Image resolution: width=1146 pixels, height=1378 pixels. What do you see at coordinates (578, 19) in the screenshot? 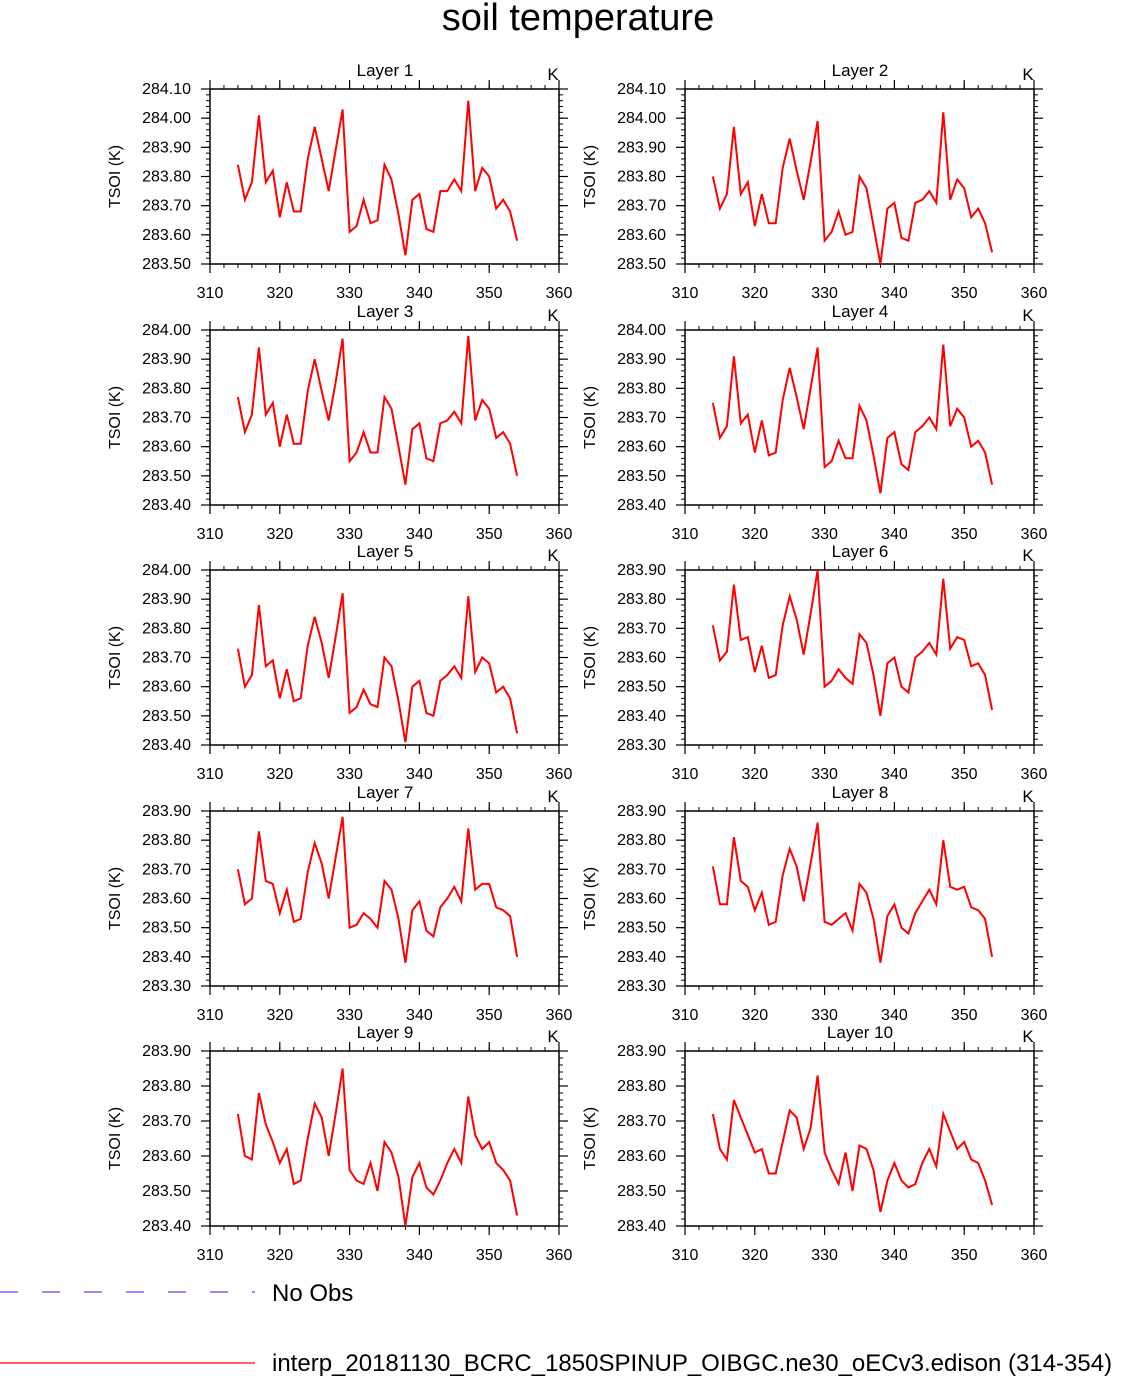
I see `page-title: soil temperature` at bounding box center [578, 19].